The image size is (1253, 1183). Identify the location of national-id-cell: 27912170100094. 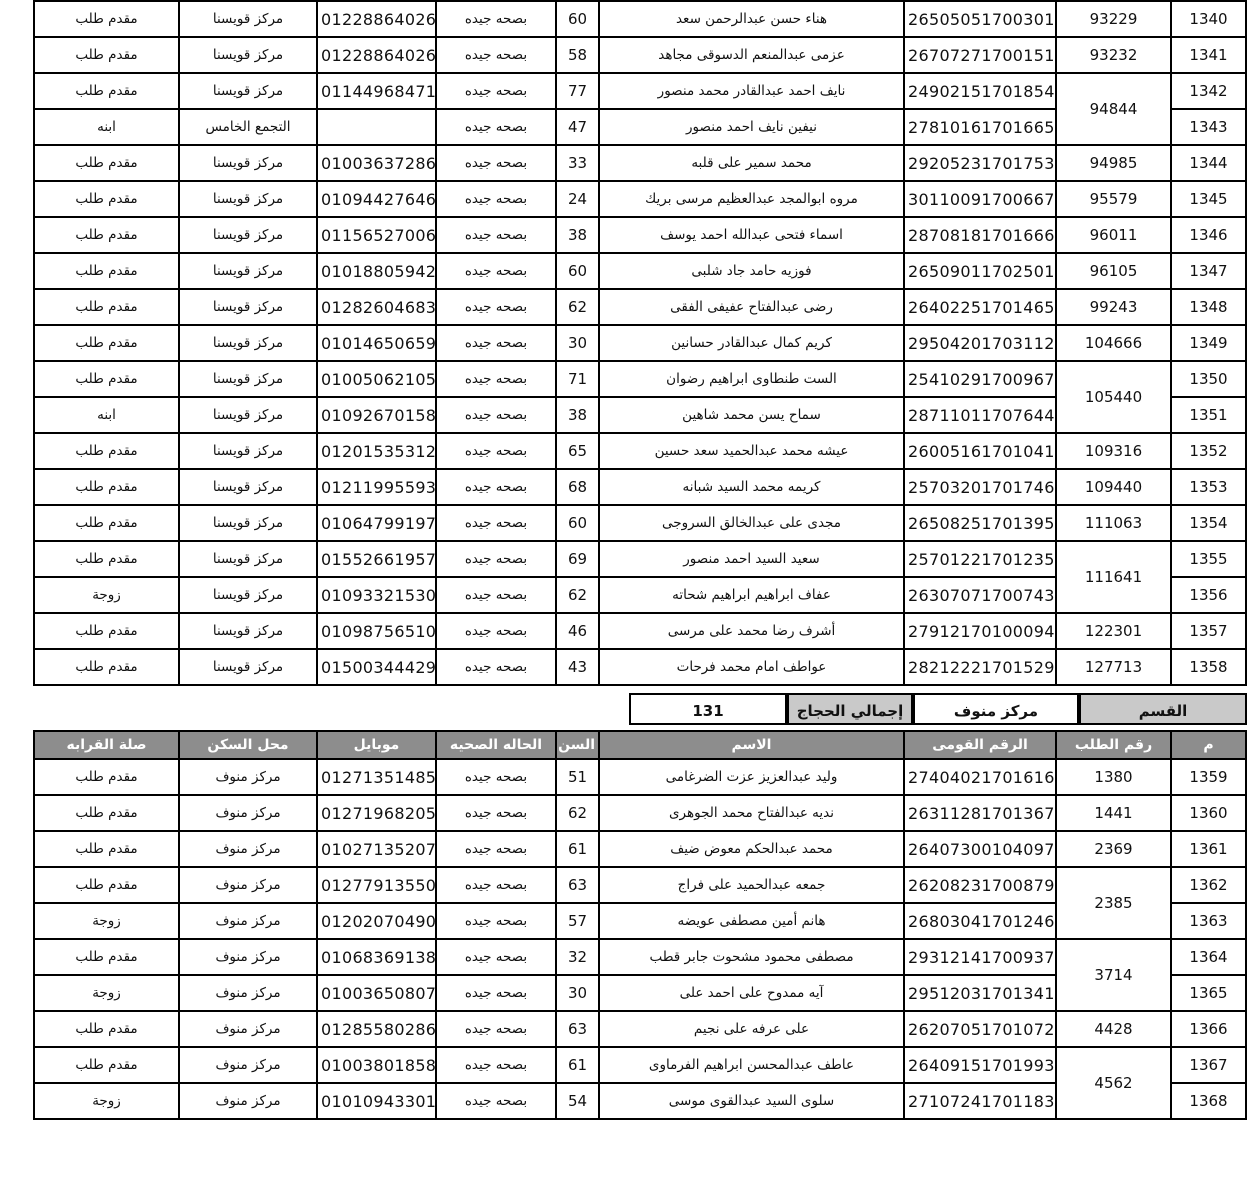
(980, 631).